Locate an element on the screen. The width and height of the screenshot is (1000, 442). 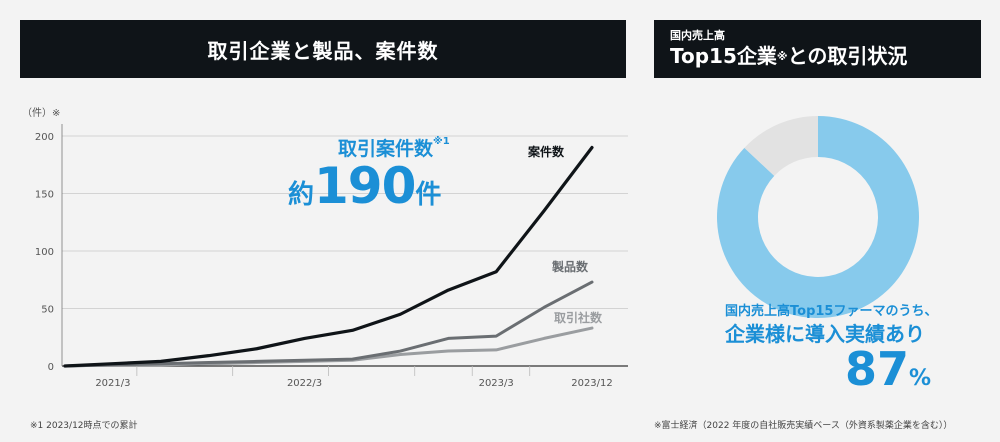
left-title-banner: 取引企業と製品、案件数 is located at coordinates (323, 49).